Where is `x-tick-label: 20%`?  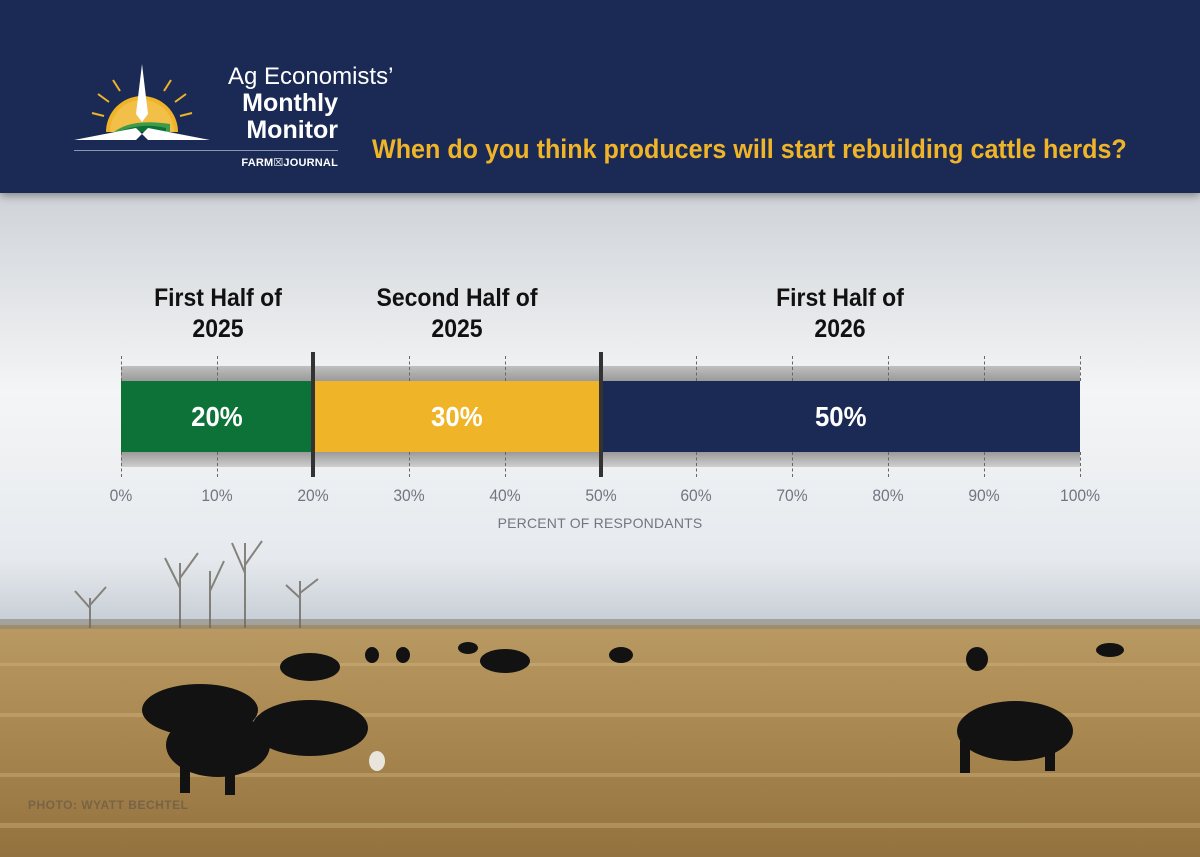
x-tick-label: 20% is located at coordinates (313, 495).